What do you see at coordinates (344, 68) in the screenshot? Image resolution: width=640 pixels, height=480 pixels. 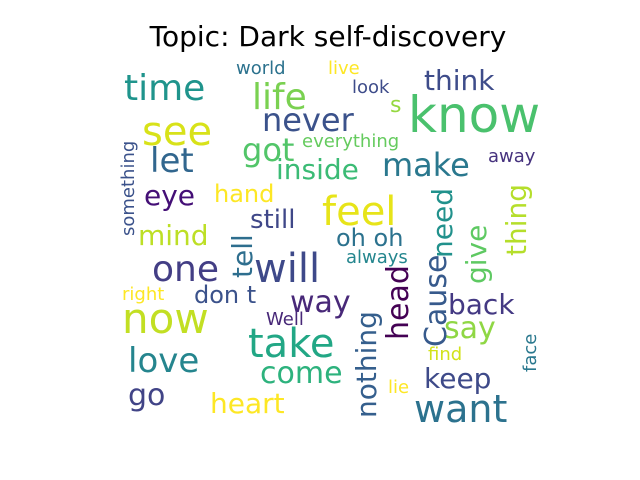 I see `word-live: live` at bounding box center [344, 68].